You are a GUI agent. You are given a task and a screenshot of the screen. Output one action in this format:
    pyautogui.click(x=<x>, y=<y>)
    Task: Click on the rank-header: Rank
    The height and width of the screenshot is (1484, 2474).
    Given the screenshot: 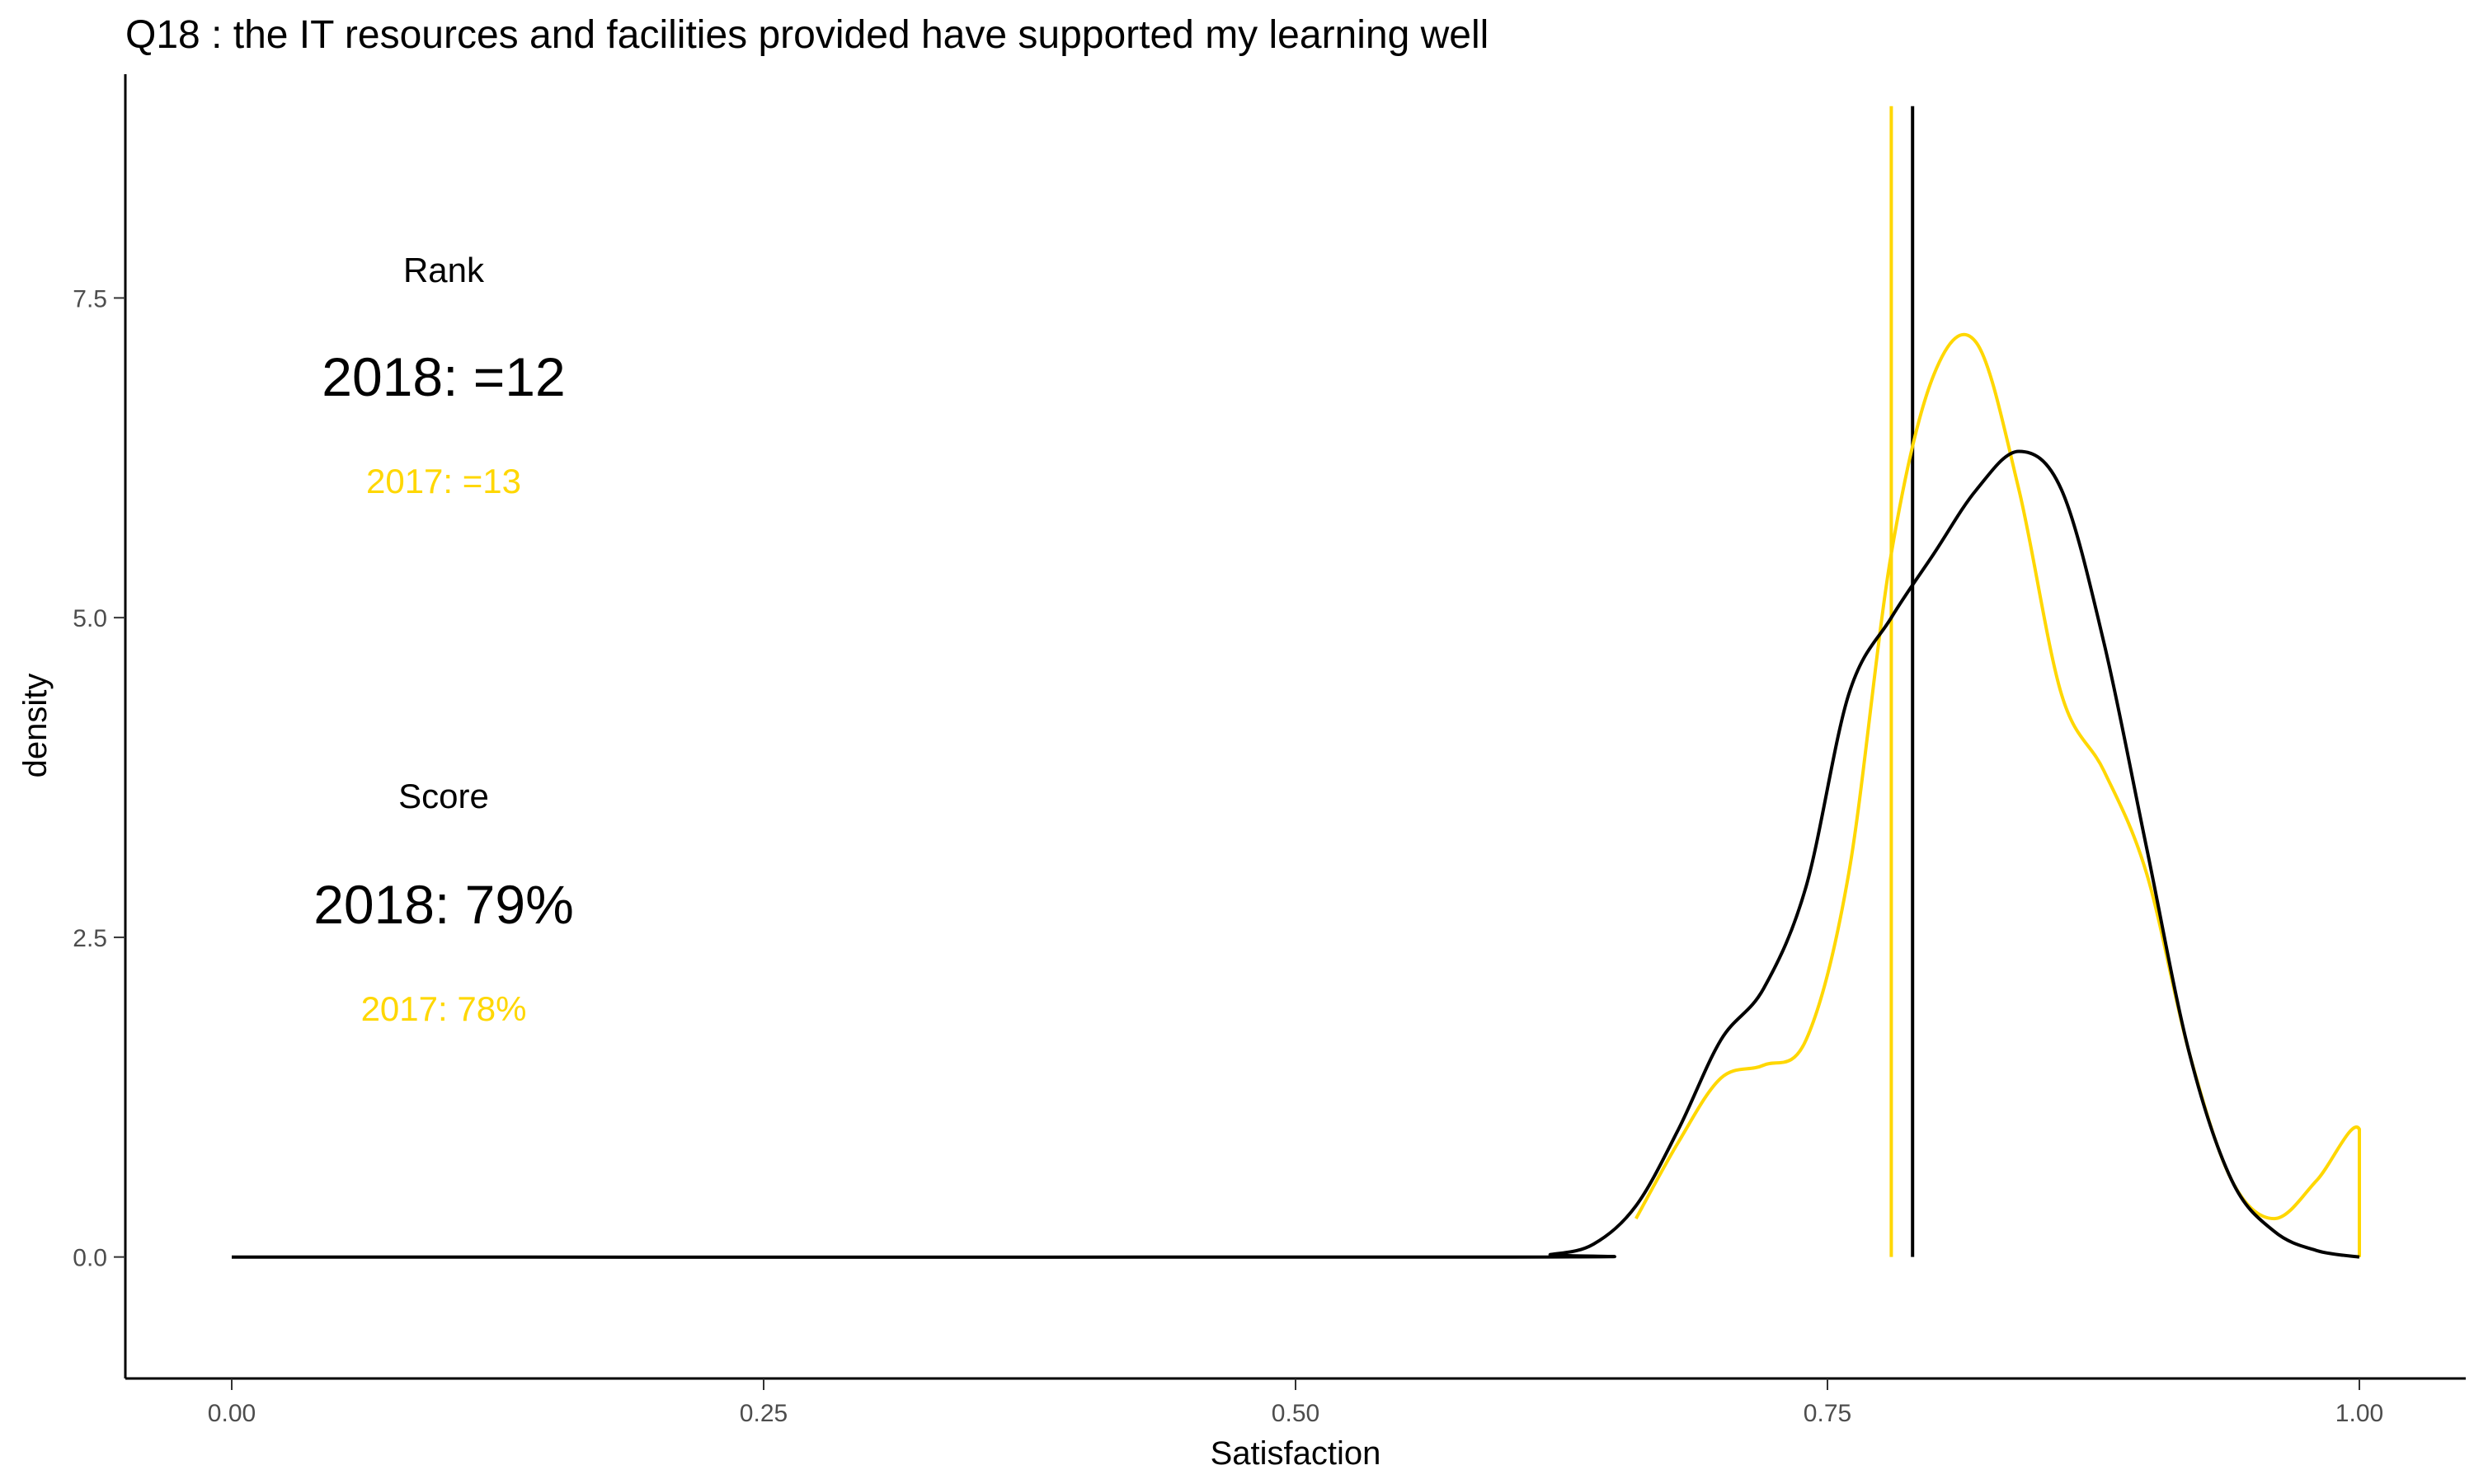 What is the action you would take?
    pyautogui.click(x=444, y=270)
    